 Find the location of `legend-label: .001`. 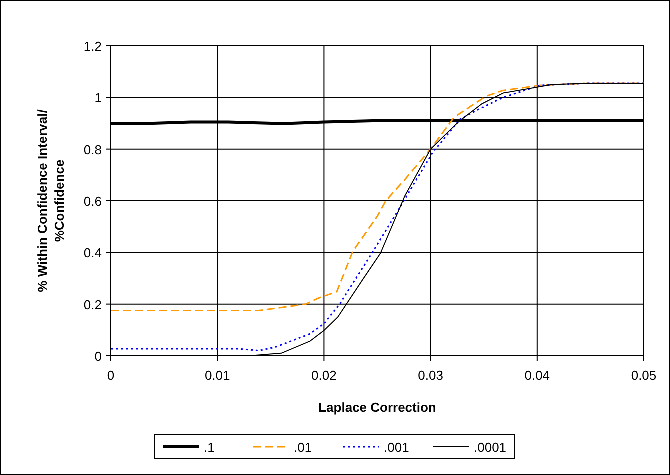

legend-label: .001 is located at coordinates (397, 447).